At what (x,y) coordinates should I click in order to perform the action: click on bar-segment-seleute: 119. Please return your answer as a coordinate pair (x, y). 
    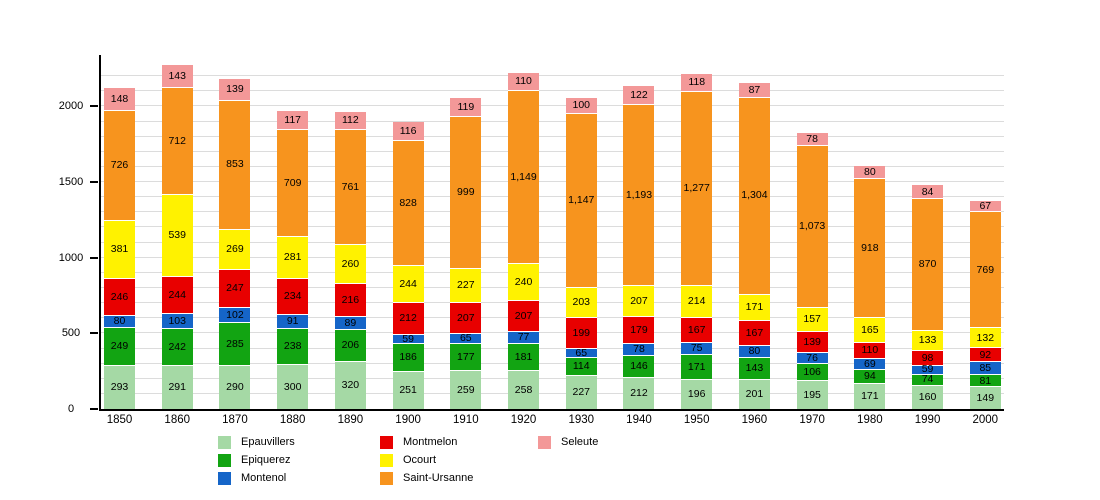
    Looking at the image, I should click on (466, 107).